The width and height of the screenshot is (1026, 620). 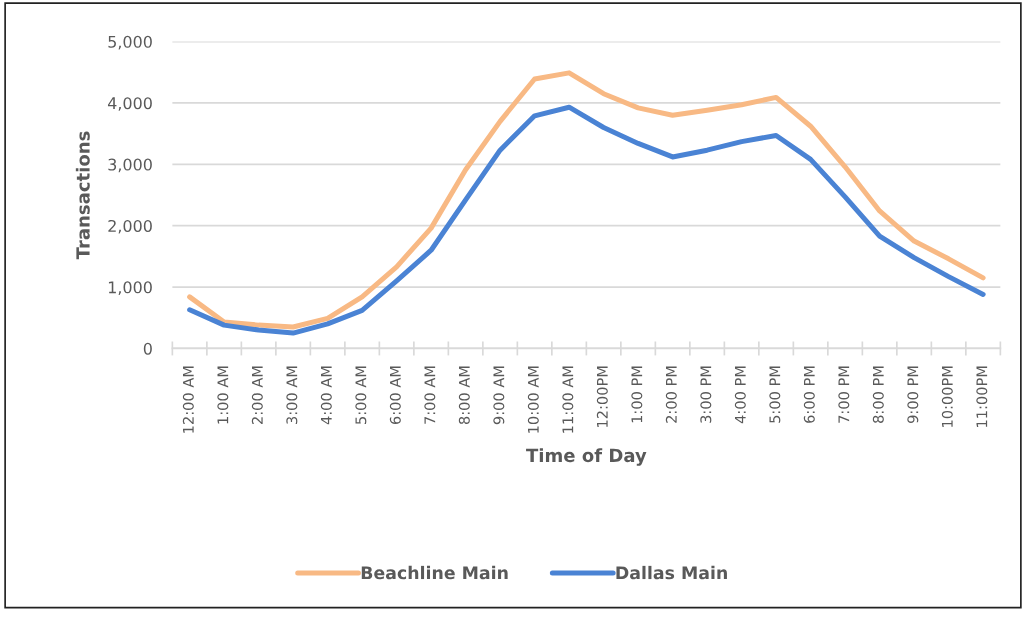 I want to click on x-tick-label: 12:00PM, so click(x=602, y=396).